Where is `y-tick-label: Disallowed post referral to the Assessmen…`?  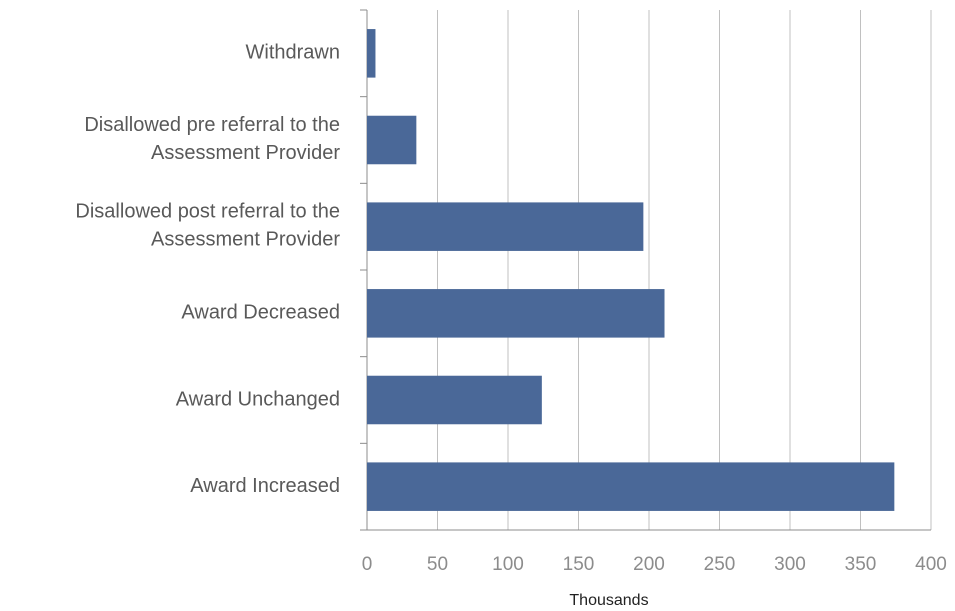 y-tick-label: Disallowed post referral to the Assessmen… is located at coordinates (207, 226).